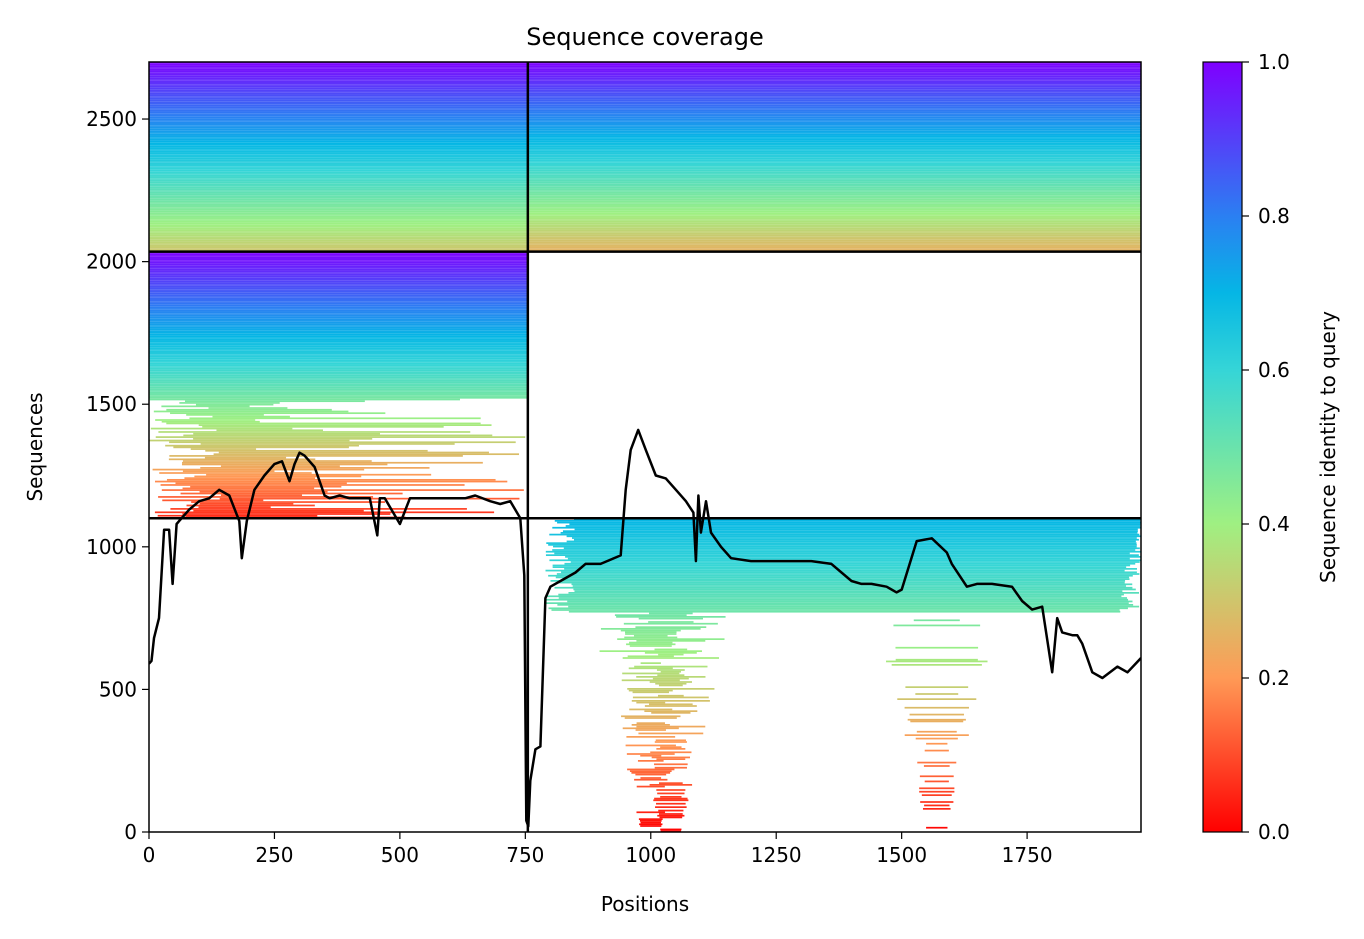 The width and height of the screenshot is (1364, 939). I want to click on y-tick: 1000, so click(117, 547).